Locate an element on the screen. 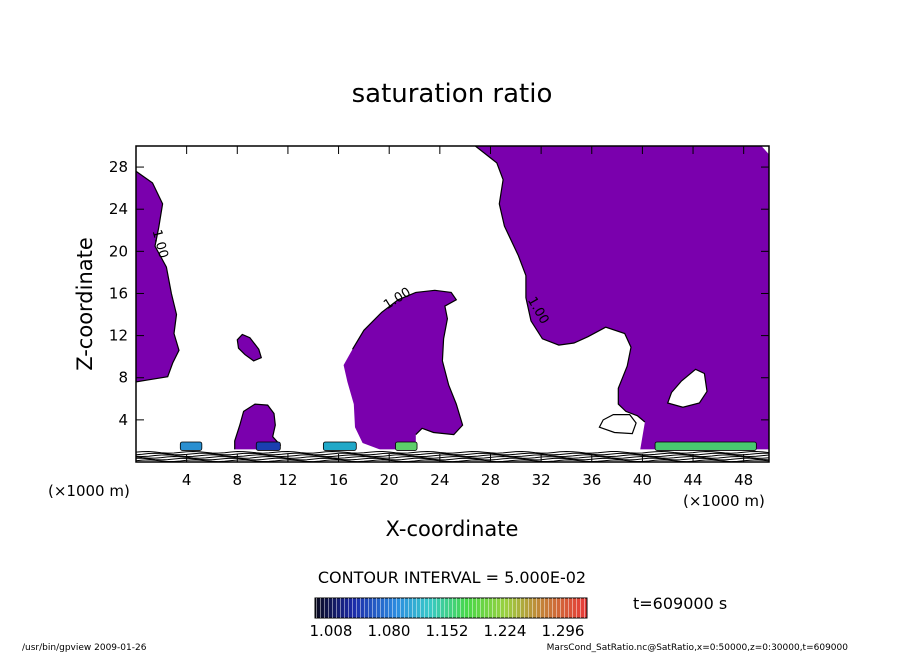 The height and width of the screenshot is (654, 904). colorbar-ticks: 1.008 1.080 1.152 1.224 1.296 is located at coordinates (447, 631).